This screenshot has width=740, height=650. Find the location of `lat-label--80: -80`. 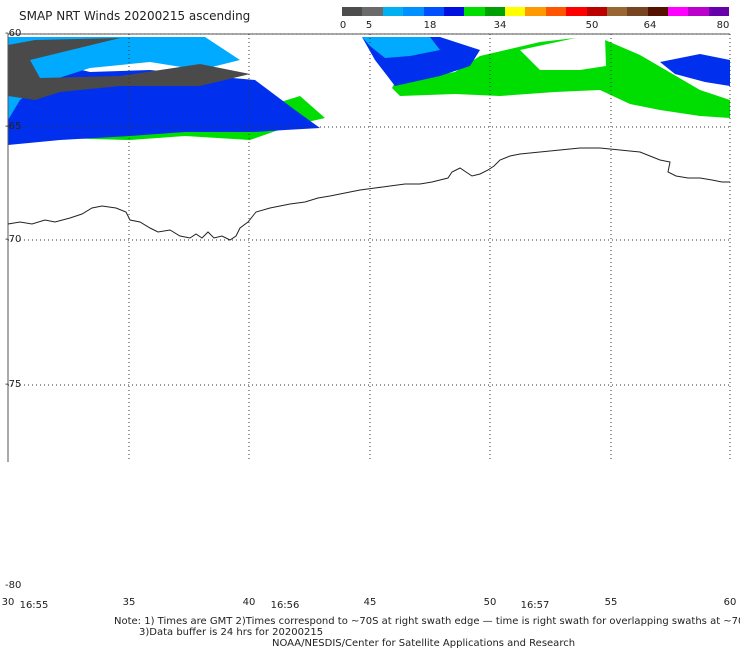

lat-label--80: -80 is located at coordinates (13, 585).